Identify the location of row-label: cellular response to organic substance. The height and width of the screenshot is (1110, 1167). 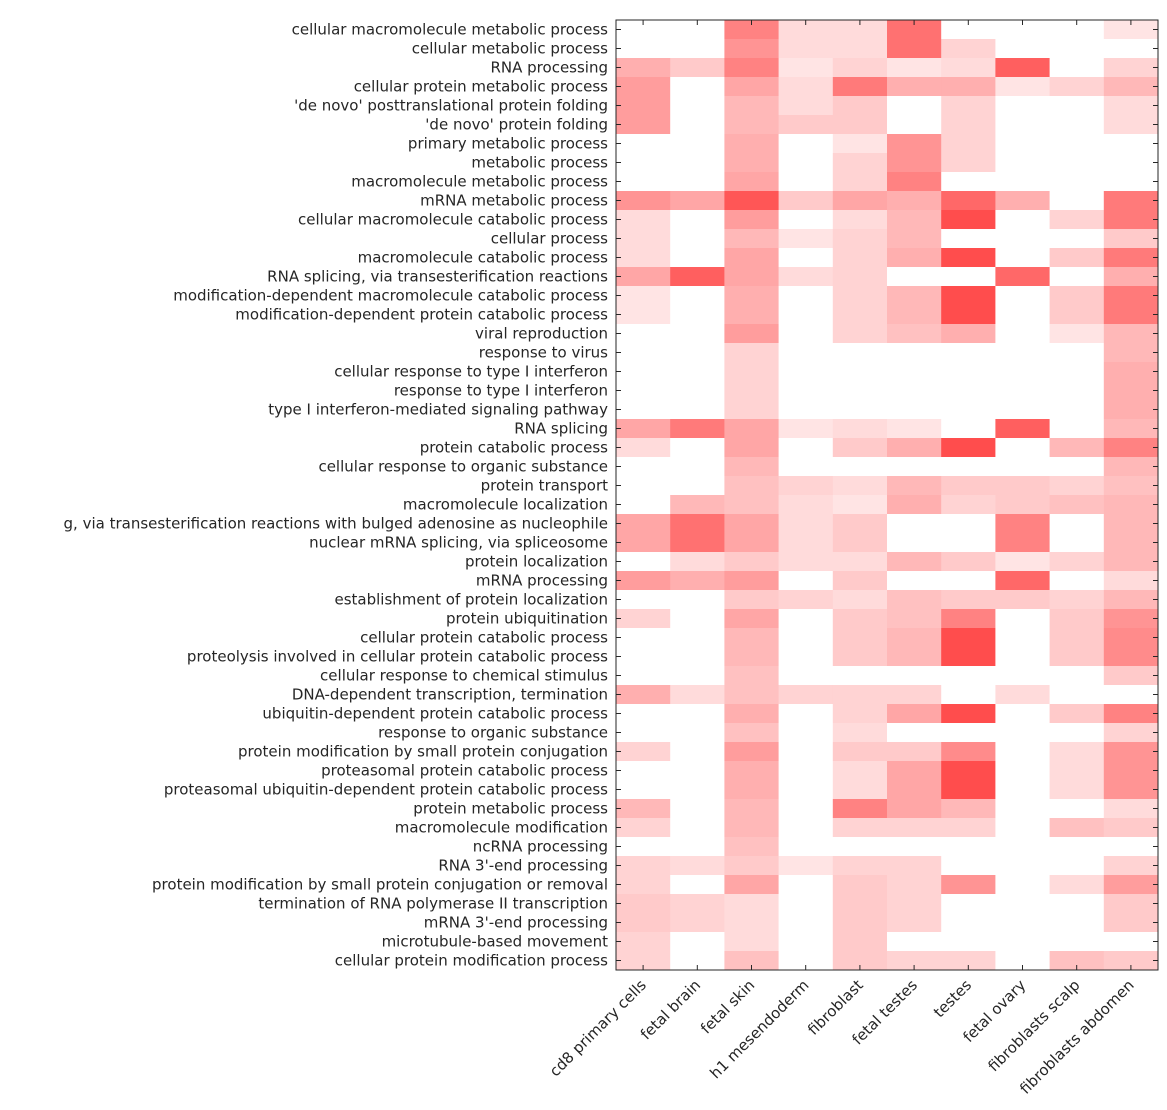
(463, 467).